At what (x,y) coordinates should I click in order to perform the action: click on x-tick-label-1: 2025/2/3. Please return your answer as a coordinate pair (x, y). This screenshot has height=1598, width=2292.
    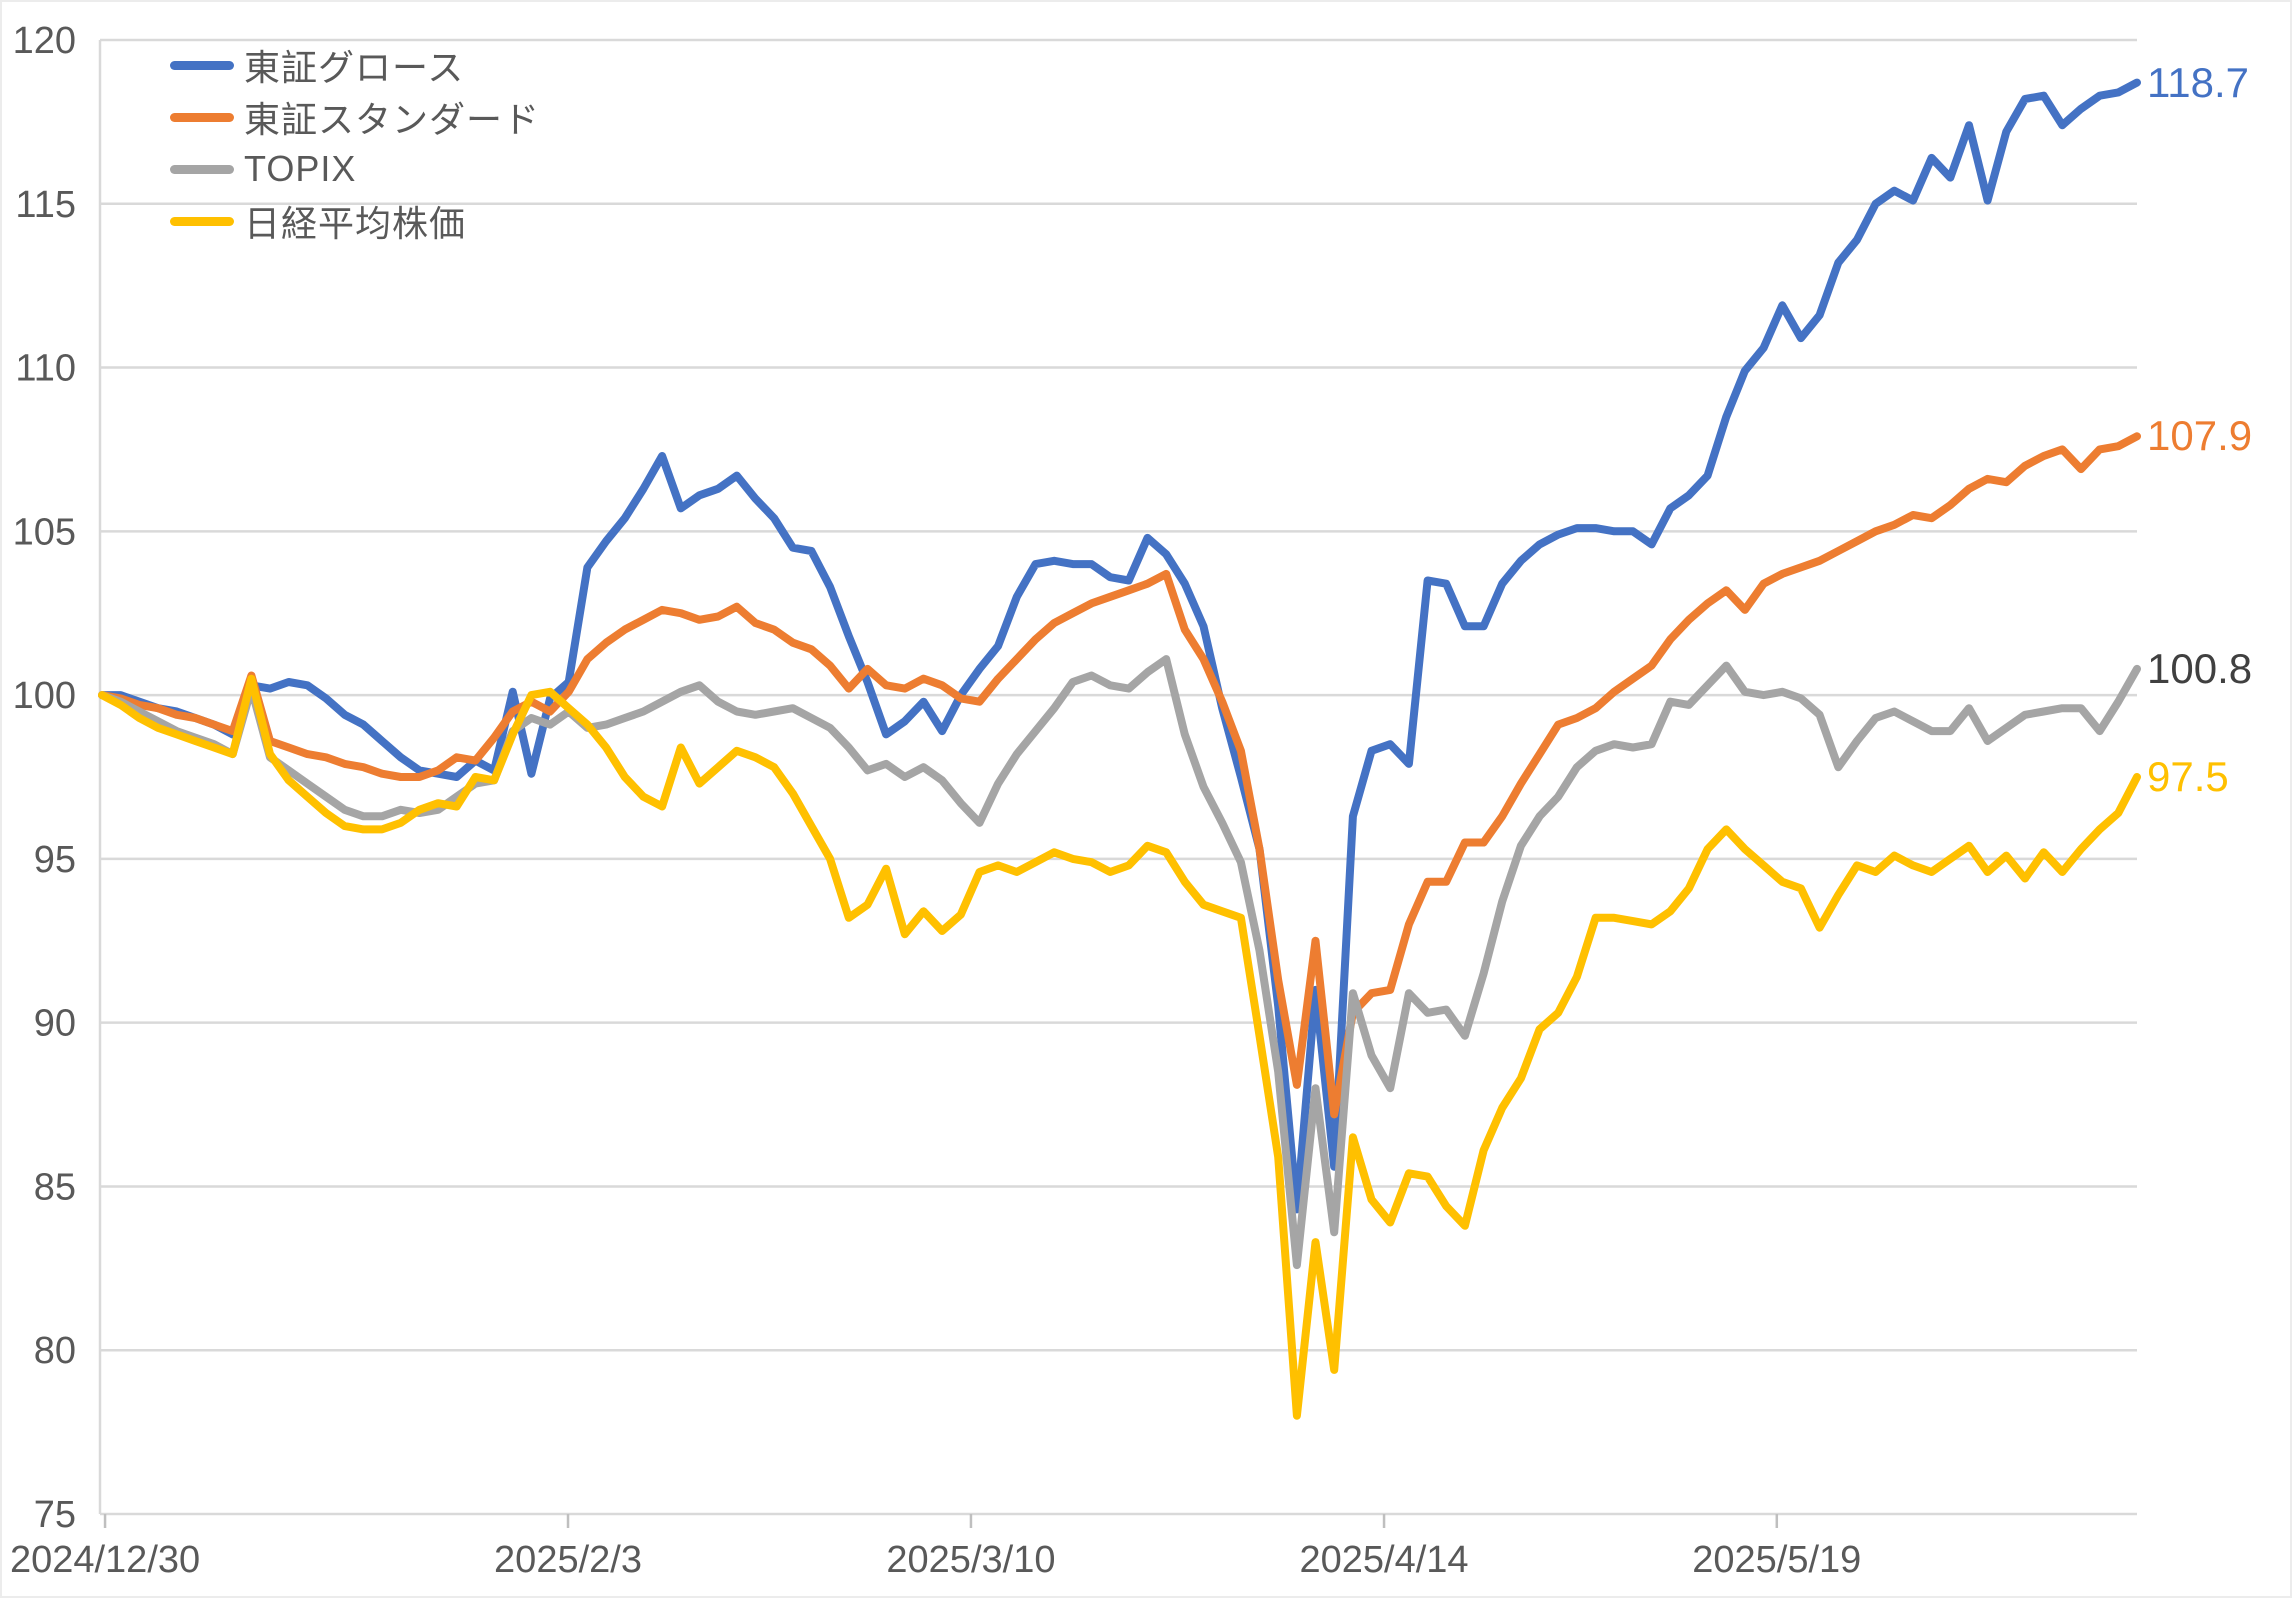
    Looking at the image, I should click on (568, 1560).